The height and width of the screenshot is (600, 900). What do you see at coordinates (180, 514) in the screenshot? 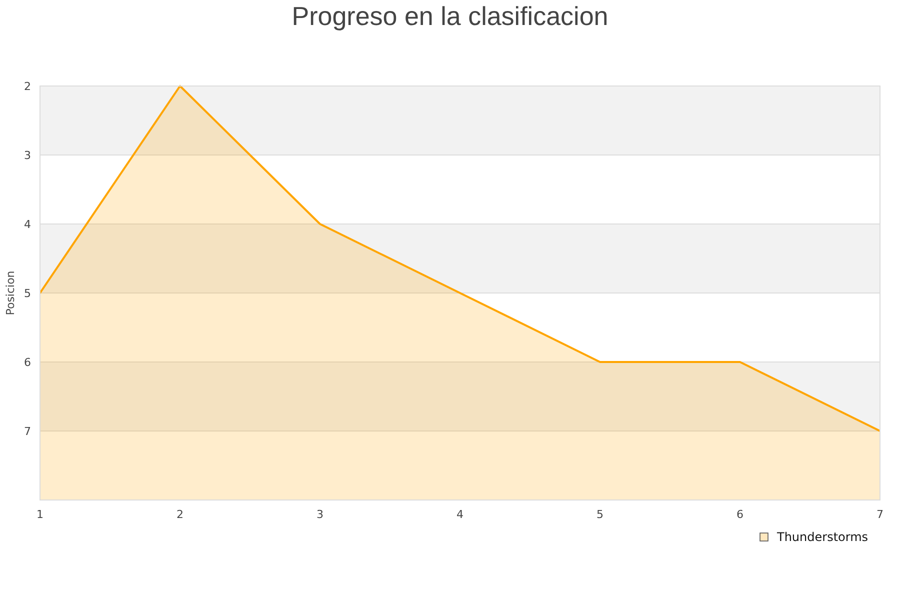
I see `x-tick-label: 2` at bounding box center [180, 514].